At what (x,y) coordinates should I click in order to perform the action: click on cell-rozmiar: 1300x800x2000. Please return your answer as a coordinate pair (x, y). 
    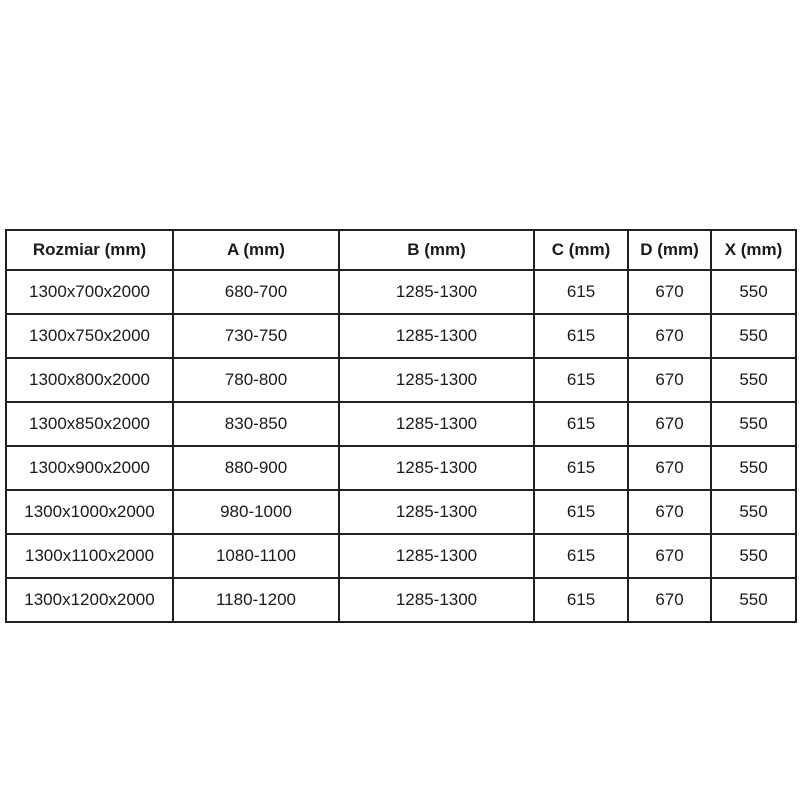
    Looking at the image, I should click on (89, 380).